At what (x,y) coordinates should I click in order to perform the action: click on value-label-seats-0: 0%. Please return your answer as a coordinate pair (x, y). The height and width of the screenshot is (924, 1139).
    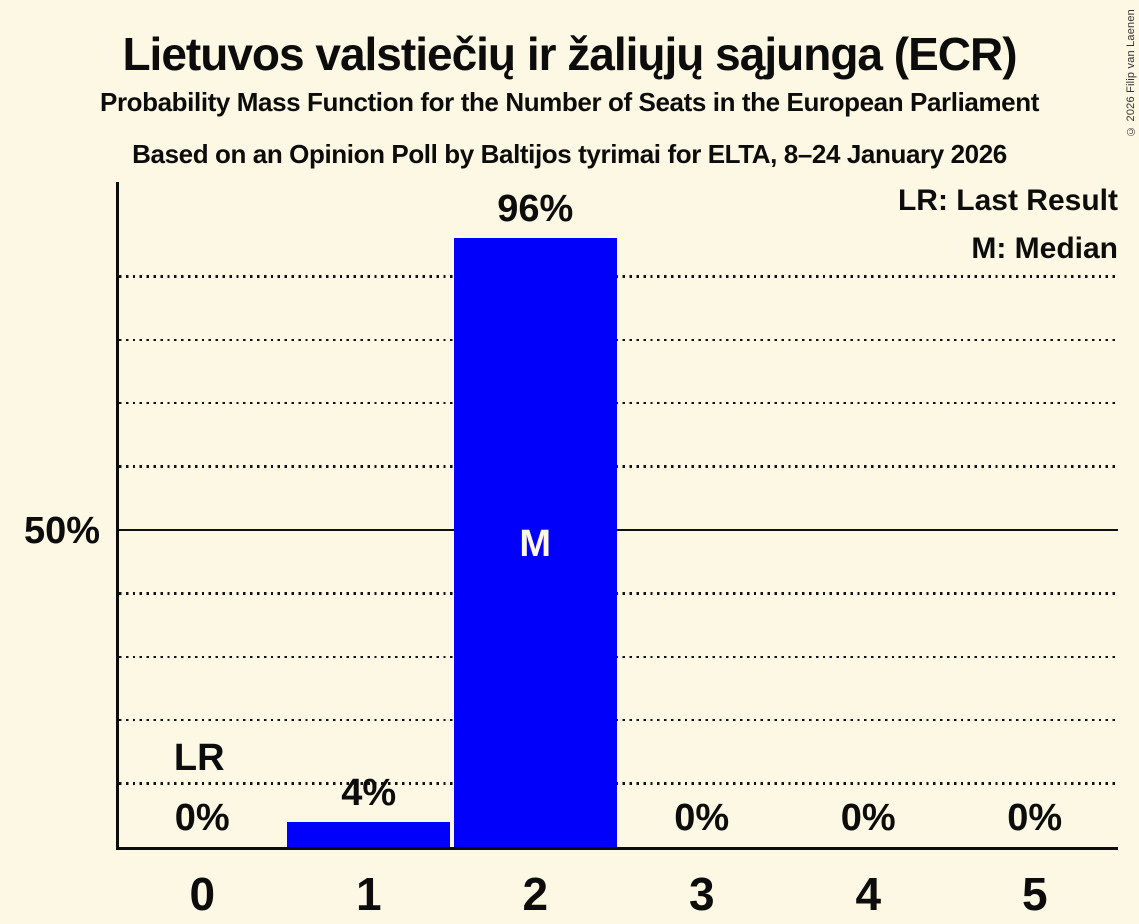
    Looking at the image, I should click on (202, 818).